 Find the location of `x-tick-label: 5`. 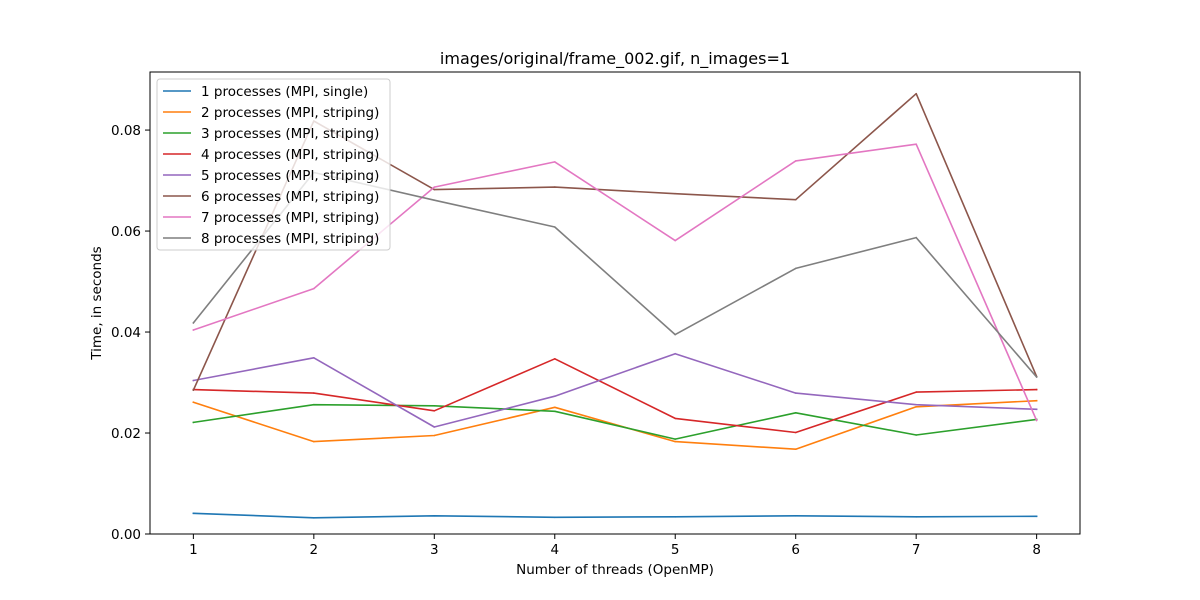

x-tick-label: 5 is located at coordinates (675, 550).